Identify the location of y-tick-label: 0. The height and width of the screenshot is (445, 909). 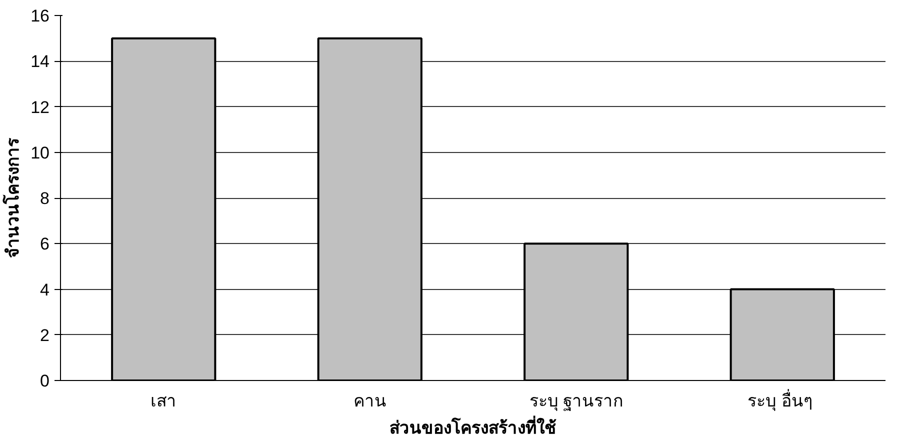
(45, 381).